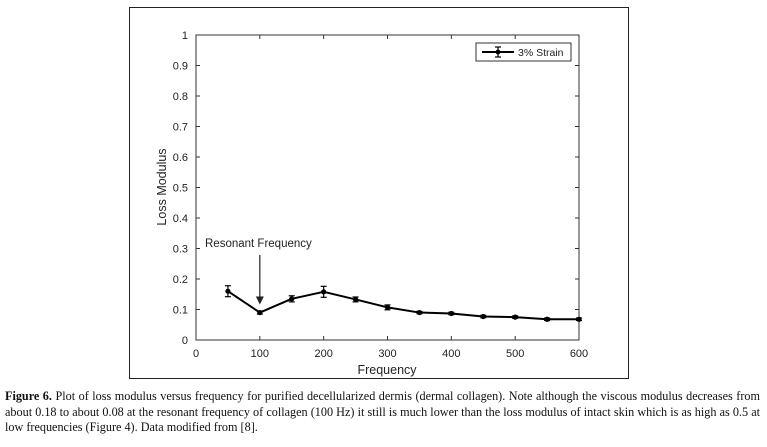 The width and height of the screenshot is (767, 447). What do you see at coordinates (387, 370) in the screenshot?
I see `x-axis-title: Frequency` at bounding box center [387, 370].